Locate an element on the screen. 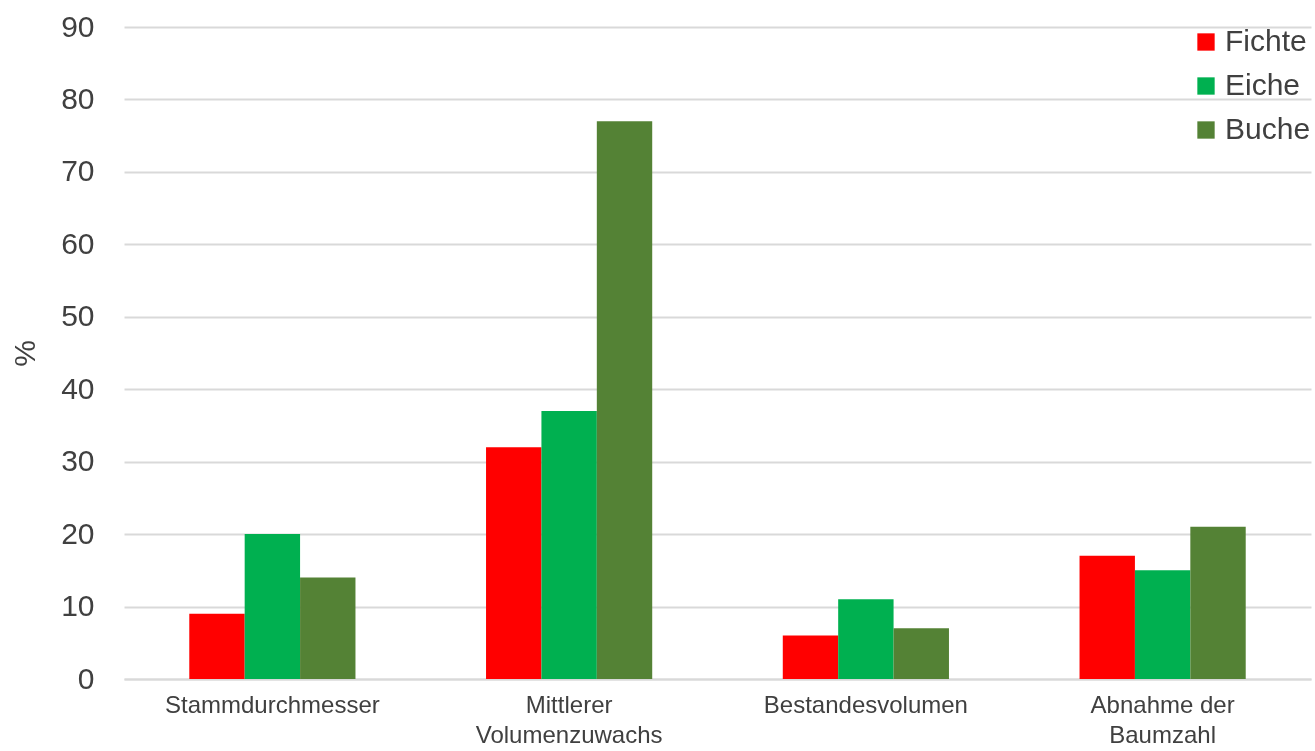  y-tick-label: 90 is located at coordinates (78, 26).